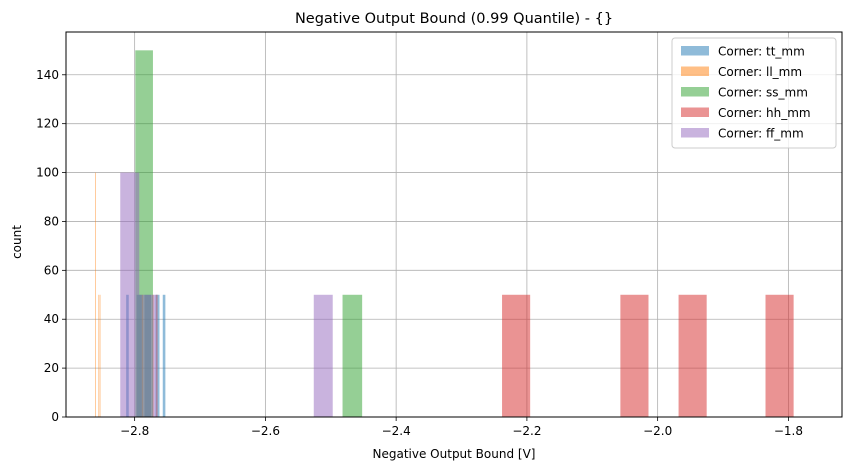  I want to click on y-tick-label: 100, so click(47, 173).